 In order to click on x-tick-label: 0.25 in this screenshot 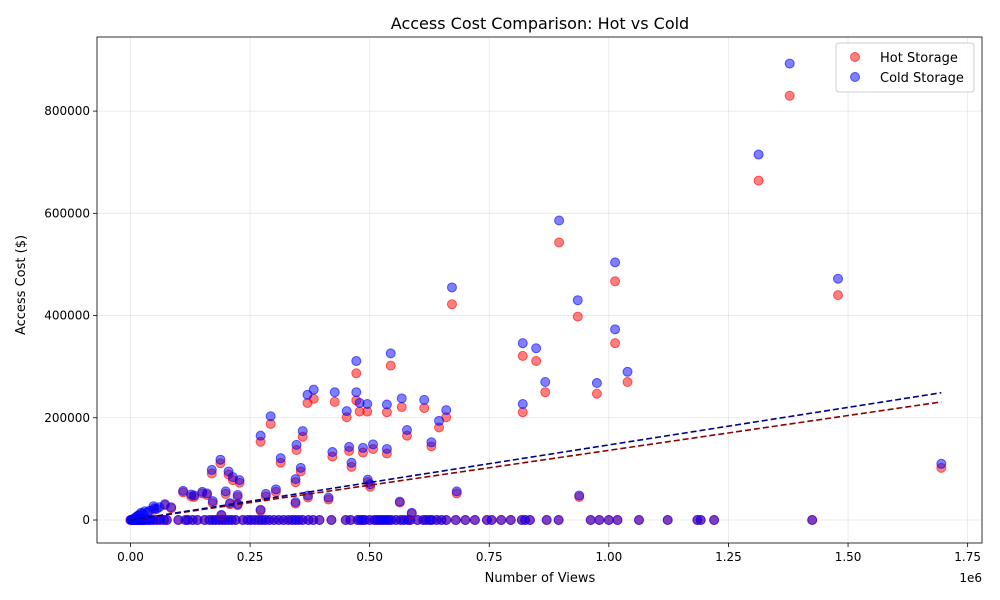, I will do `click(250, 557)`.